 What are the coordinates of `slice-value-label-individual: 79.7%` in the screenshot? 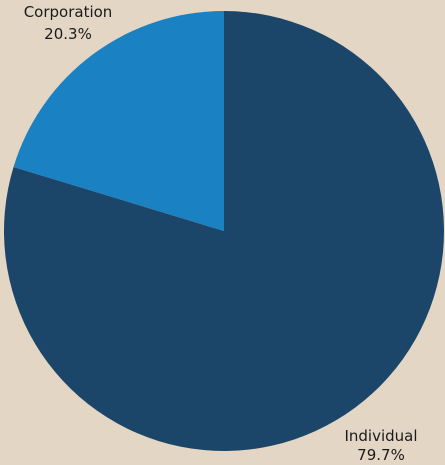 It's located at (381, 455).